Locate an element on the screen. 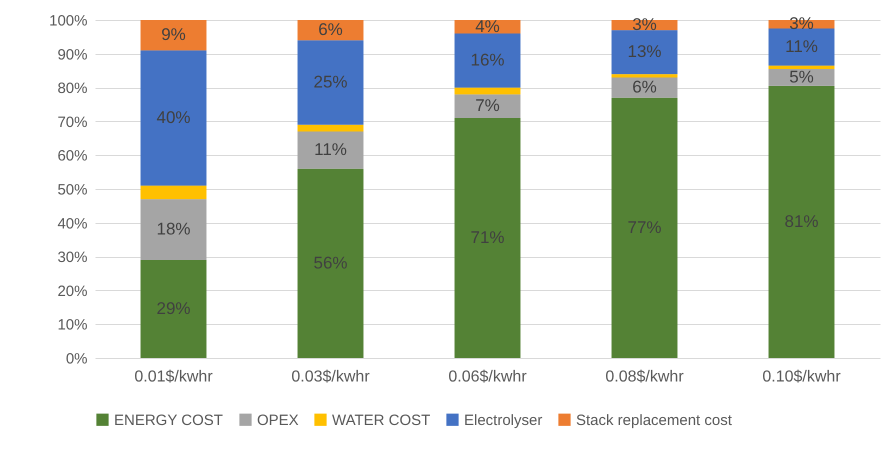 The width and height of the screenshot is (896, 451). x-tick-label: 0.01$/kwhr is located at coordinates (174, 377).